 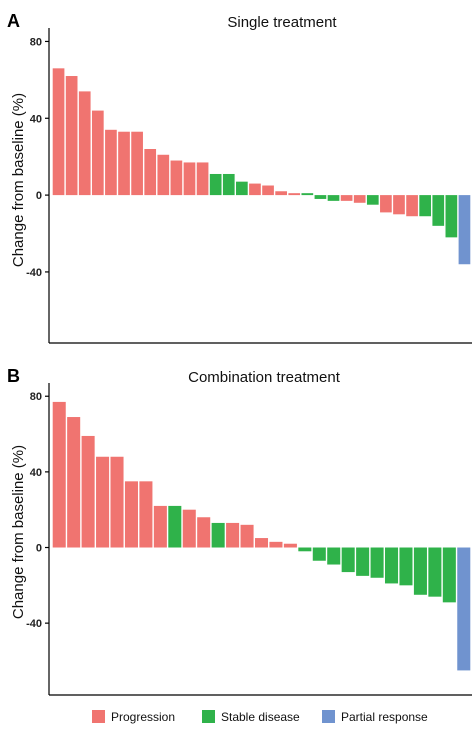 What do you see at coordinates (264, 377) in the screenshot?
I see `panel-b-title: Combination treatment` at bounding box center [264, 377].